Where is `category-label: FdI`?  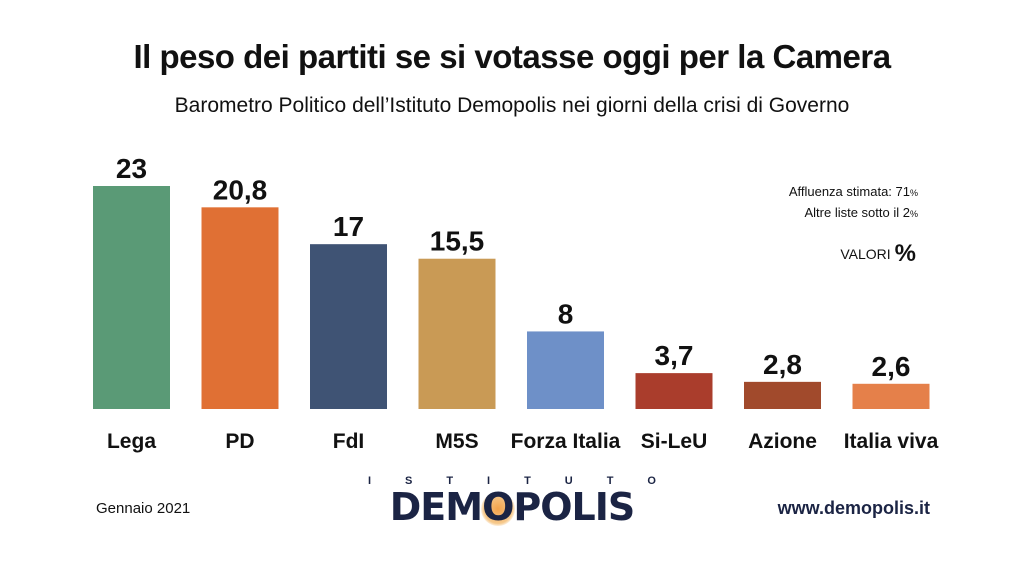 category-label: FdI is located at coordinates (349, 441).